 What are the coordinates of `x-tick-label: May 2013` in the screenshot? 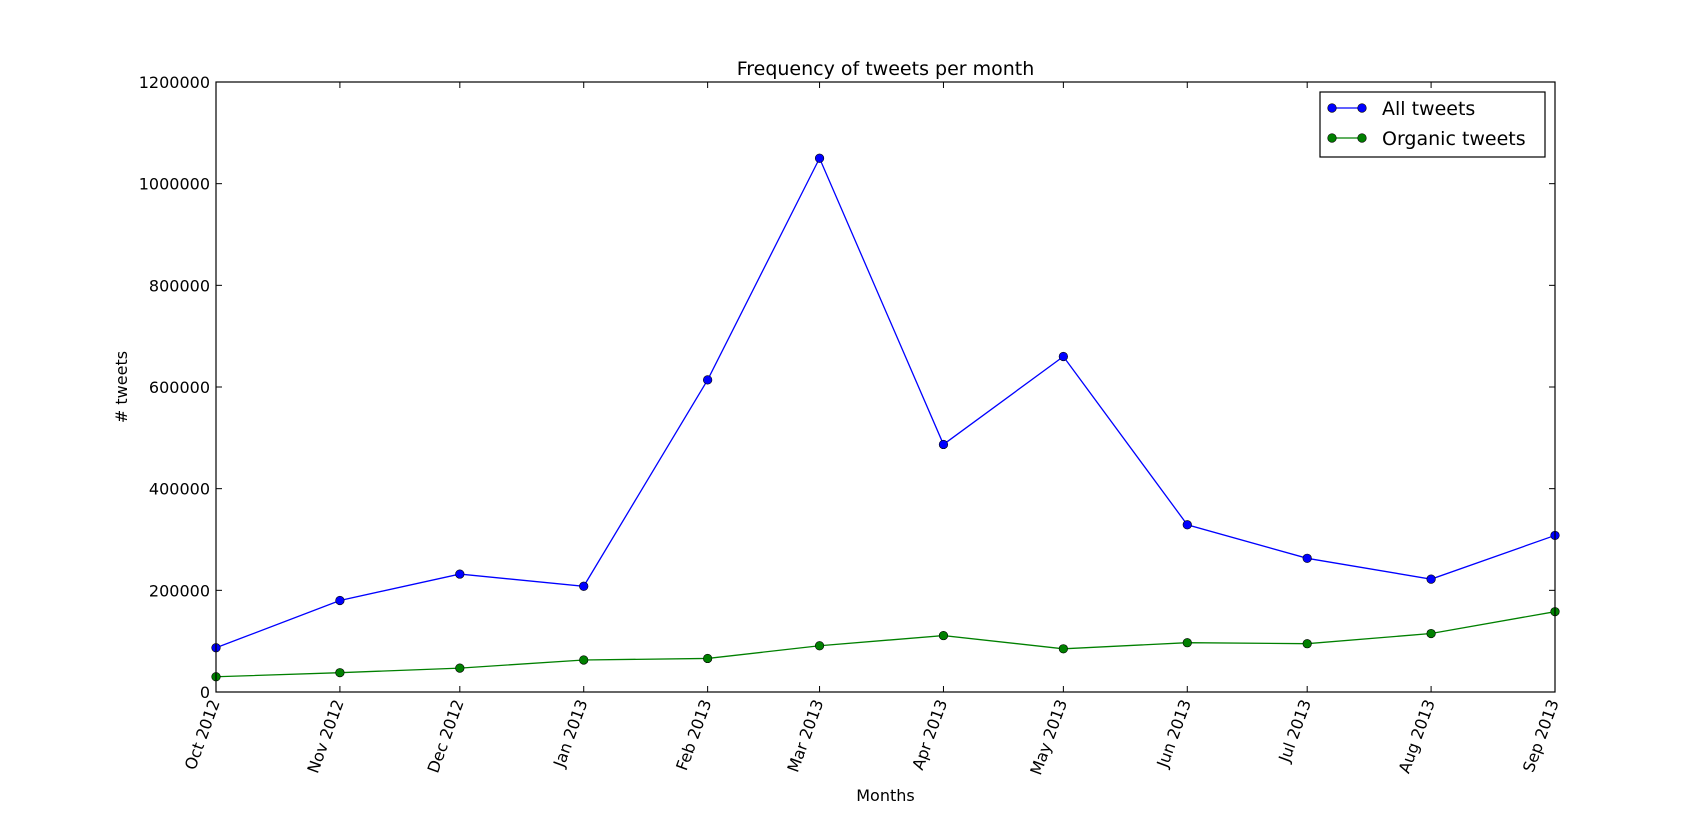 It's located at (1048, 737).